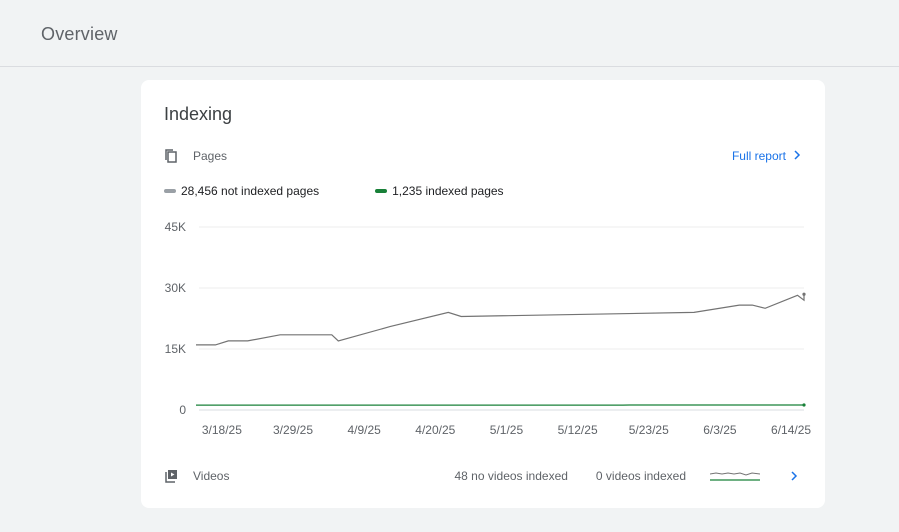  Describe the element at coordinates (175, 227) in the screenshot. I see `y-tick-label: 45K` at that location.